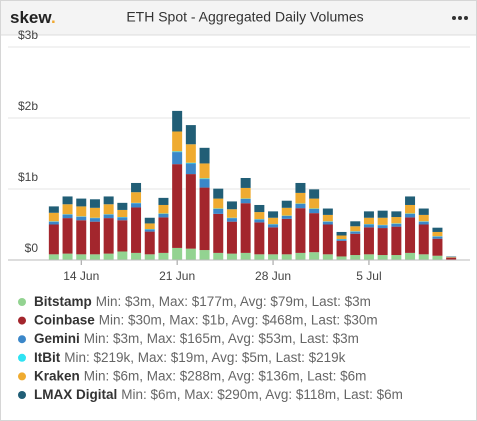 This screenshot has width=477, height=421. I want to click on menu-button, so click(460, 18).